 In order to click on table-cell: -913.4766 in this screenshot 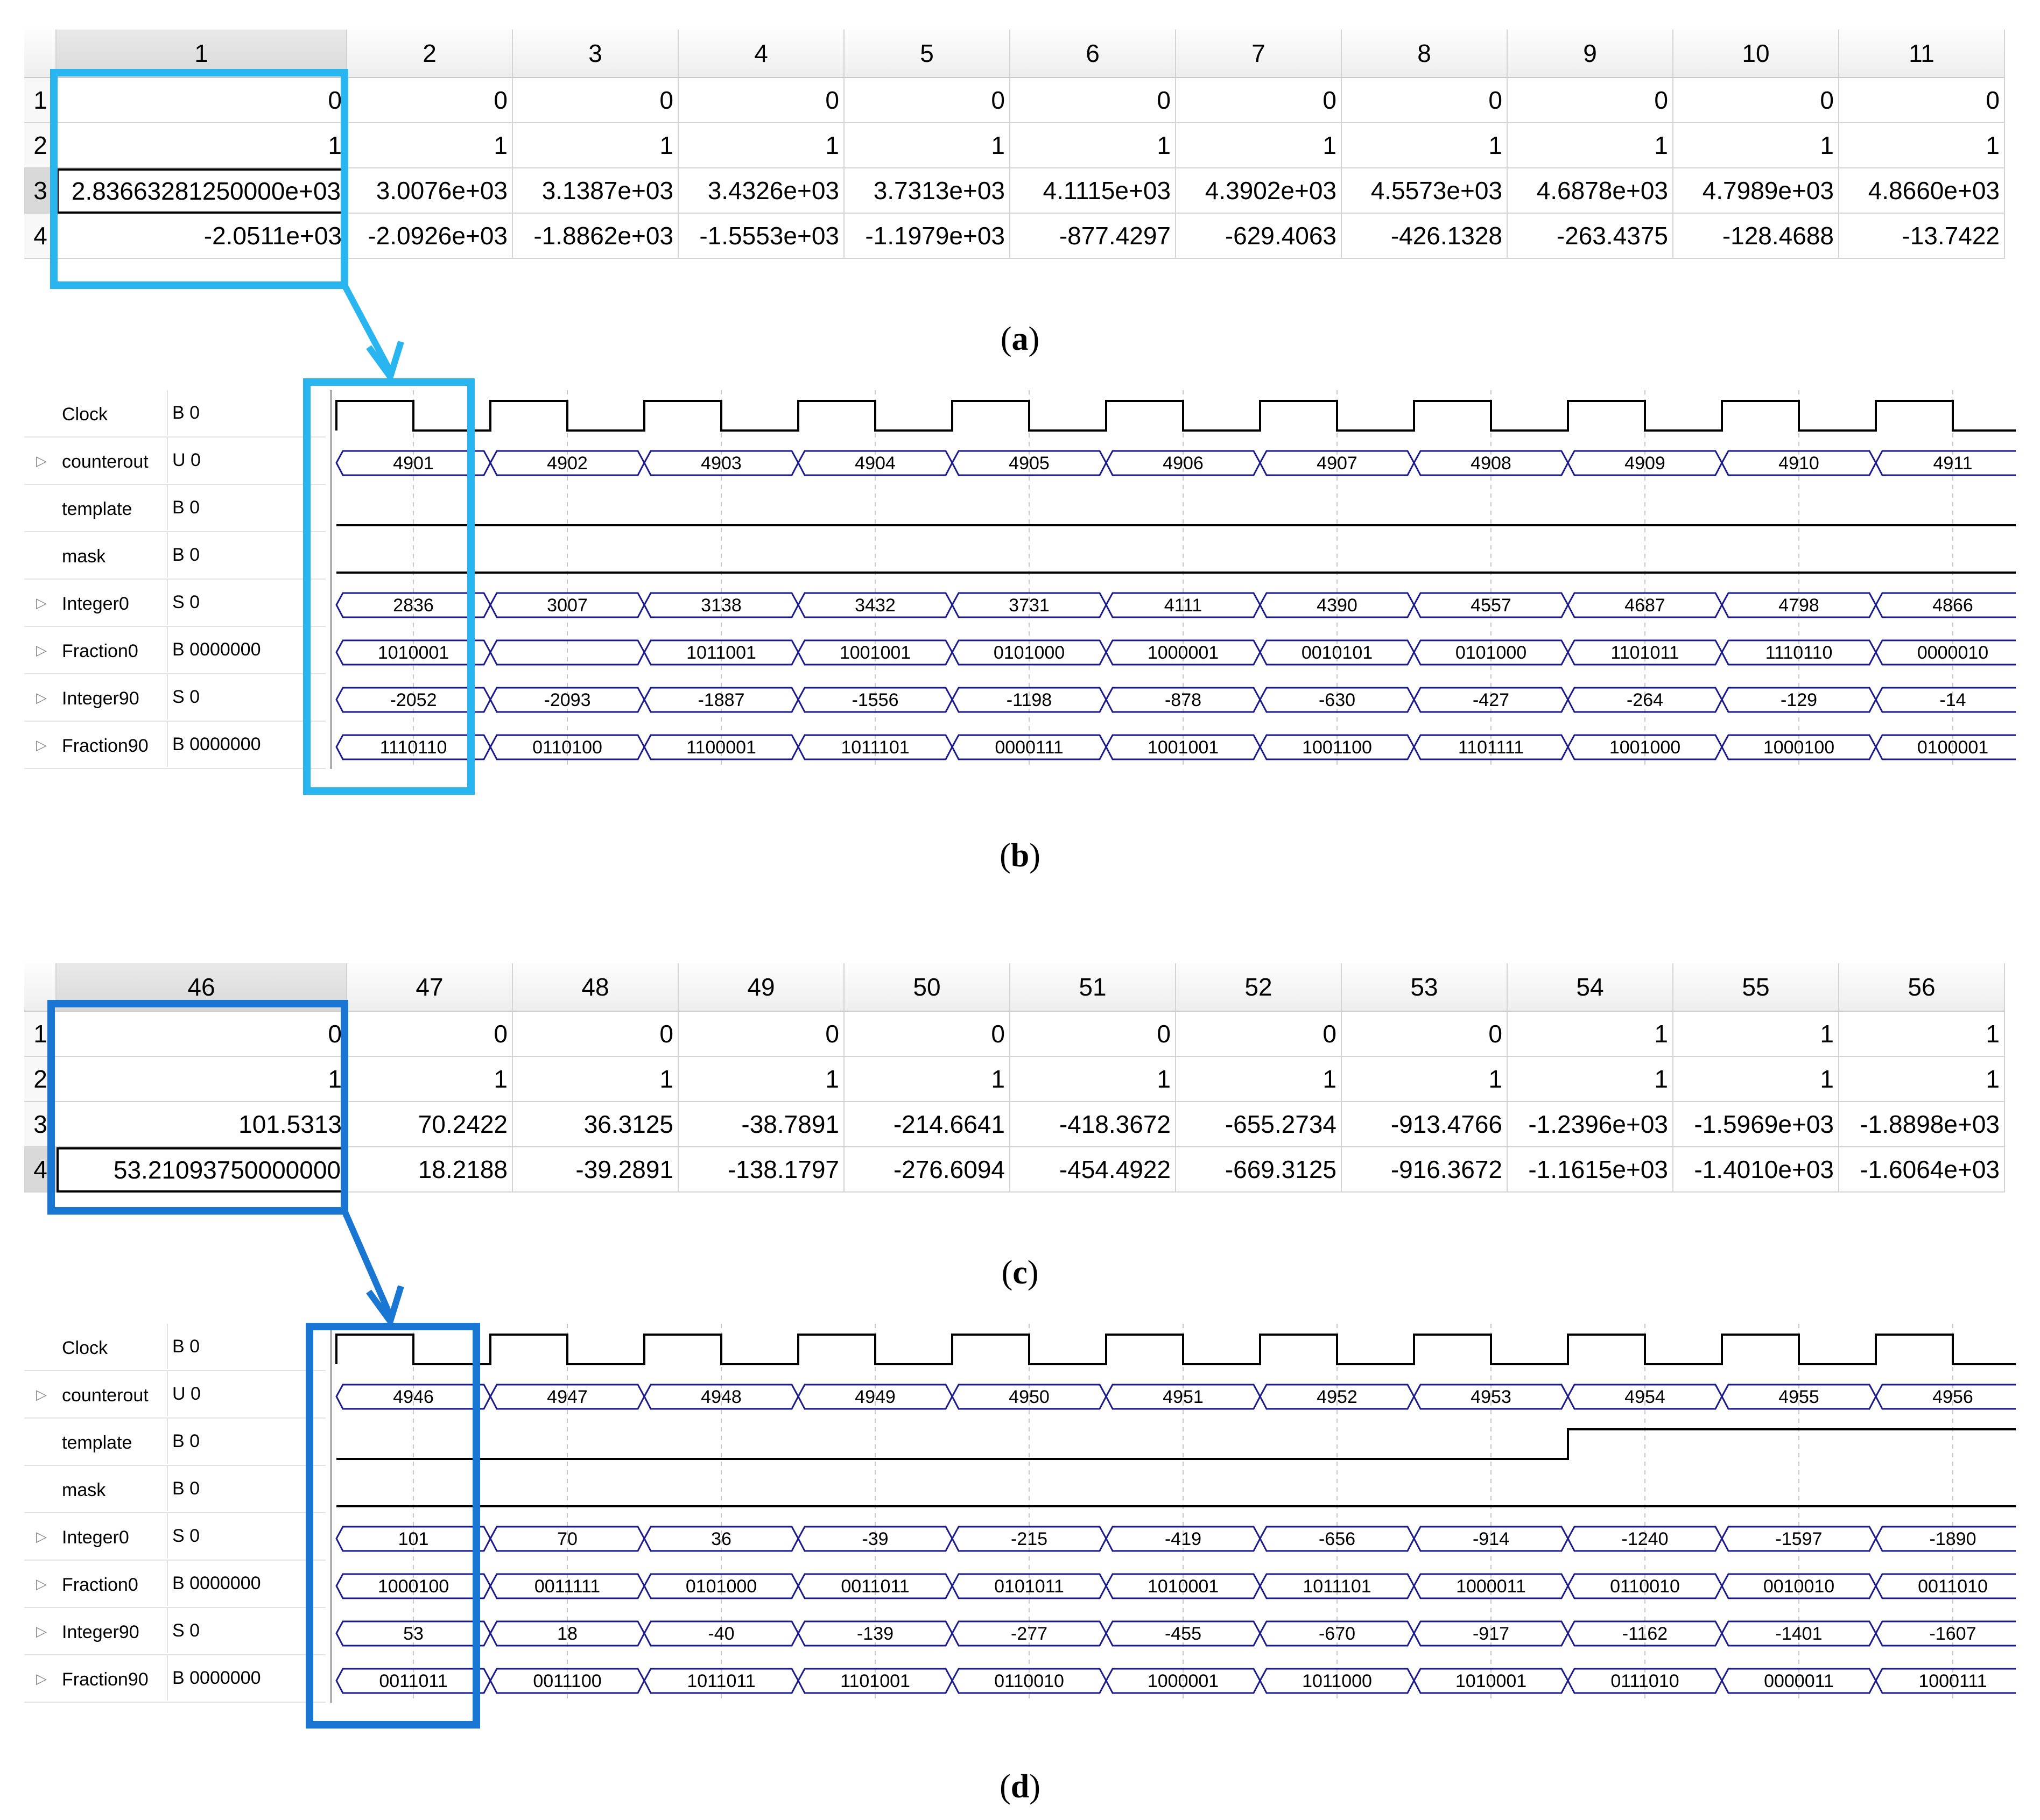, I will do `click(1425, 1124)`.